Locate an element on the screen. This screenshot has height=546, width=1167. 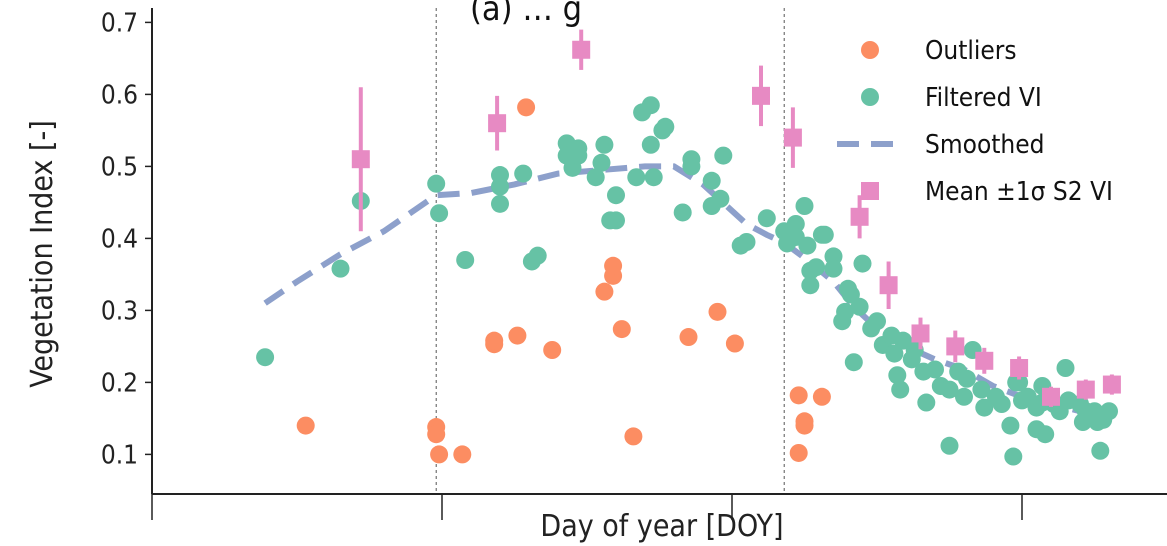
y-tick-label: 0.7 is located at coordinates (119, 23).